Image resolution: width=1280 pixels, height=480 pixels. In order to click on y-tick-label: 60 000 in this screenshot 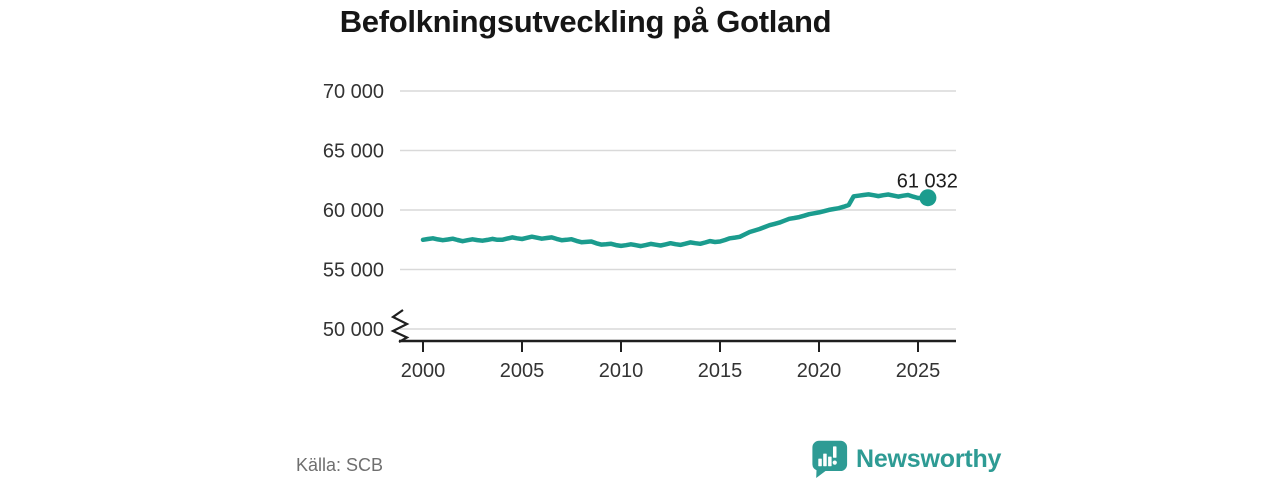, I will do `click(353, 211)`.